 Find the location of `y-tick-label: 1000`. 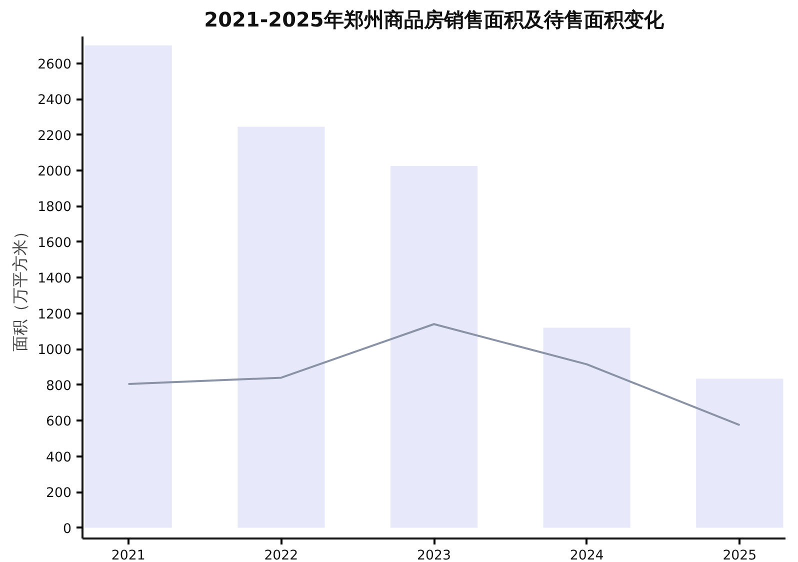

y-tick-label: 1000 is located at coordinates (55, 350).